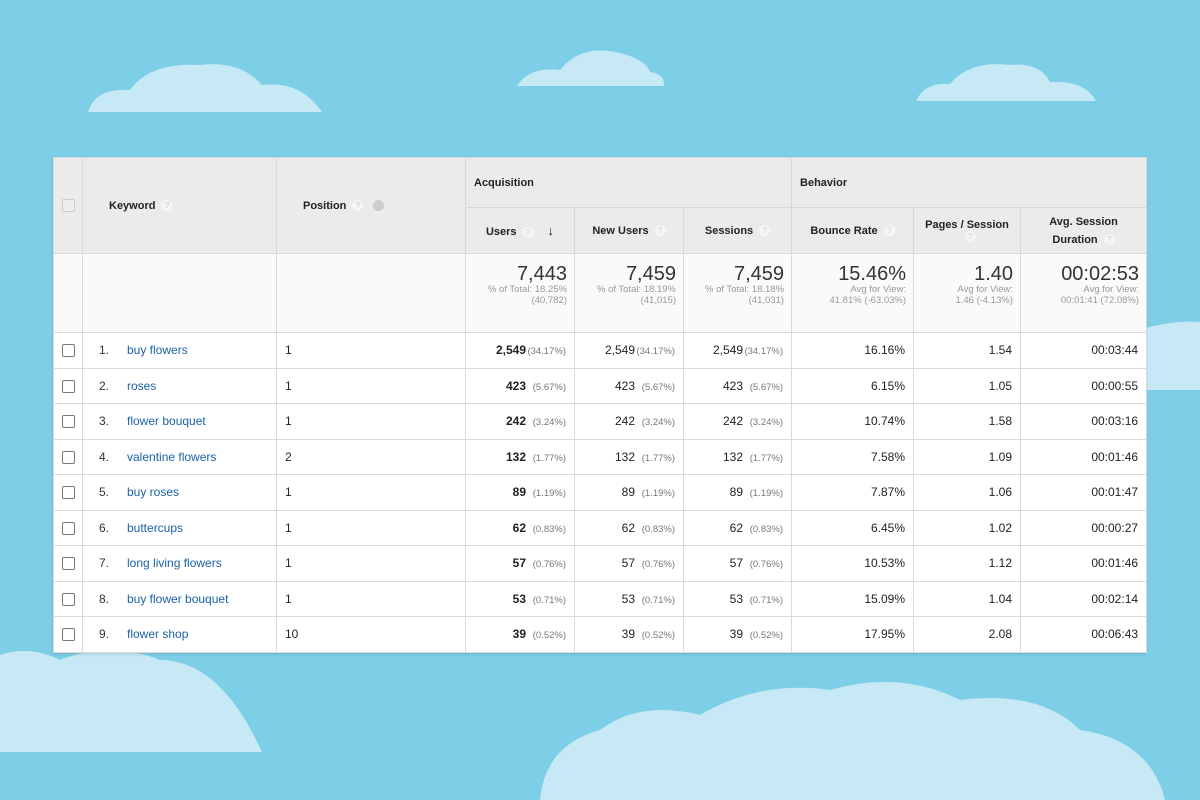 Image resolution: width=1200 pixels, height=800 pixels. Describe the element at coordinates (658, 636) in the screenshot. I see `new-users-percent: (0.52%)` at that location.